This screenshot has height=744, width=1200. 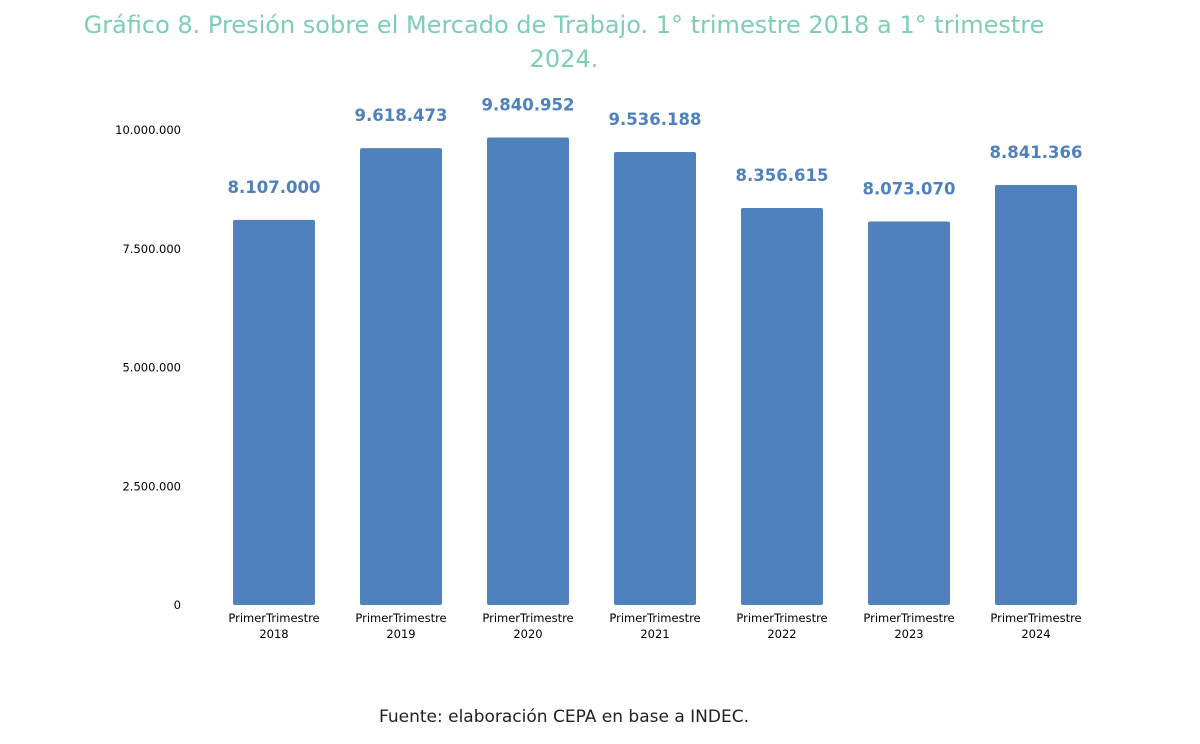 What do you see at coordinates (148, 130) in the screenshot?
I see `y-tick-label: 10.000.000` at bounding box center [148, 130].